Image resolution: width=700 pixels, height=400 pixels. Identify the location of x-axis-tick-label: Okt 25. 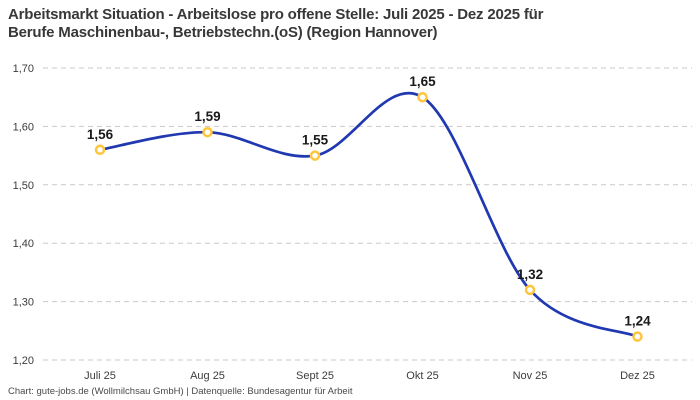
(422, 376).